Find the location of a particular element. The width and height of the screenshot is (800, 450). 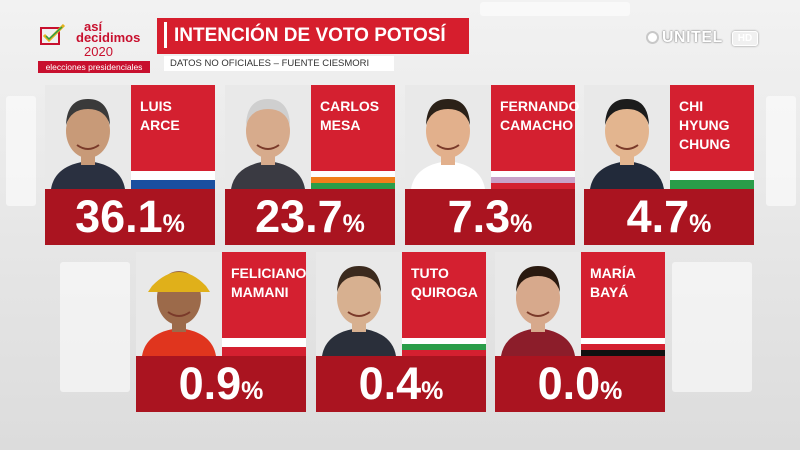

candidate-name: CARLOS MESA is located at coordinates (350, 115).